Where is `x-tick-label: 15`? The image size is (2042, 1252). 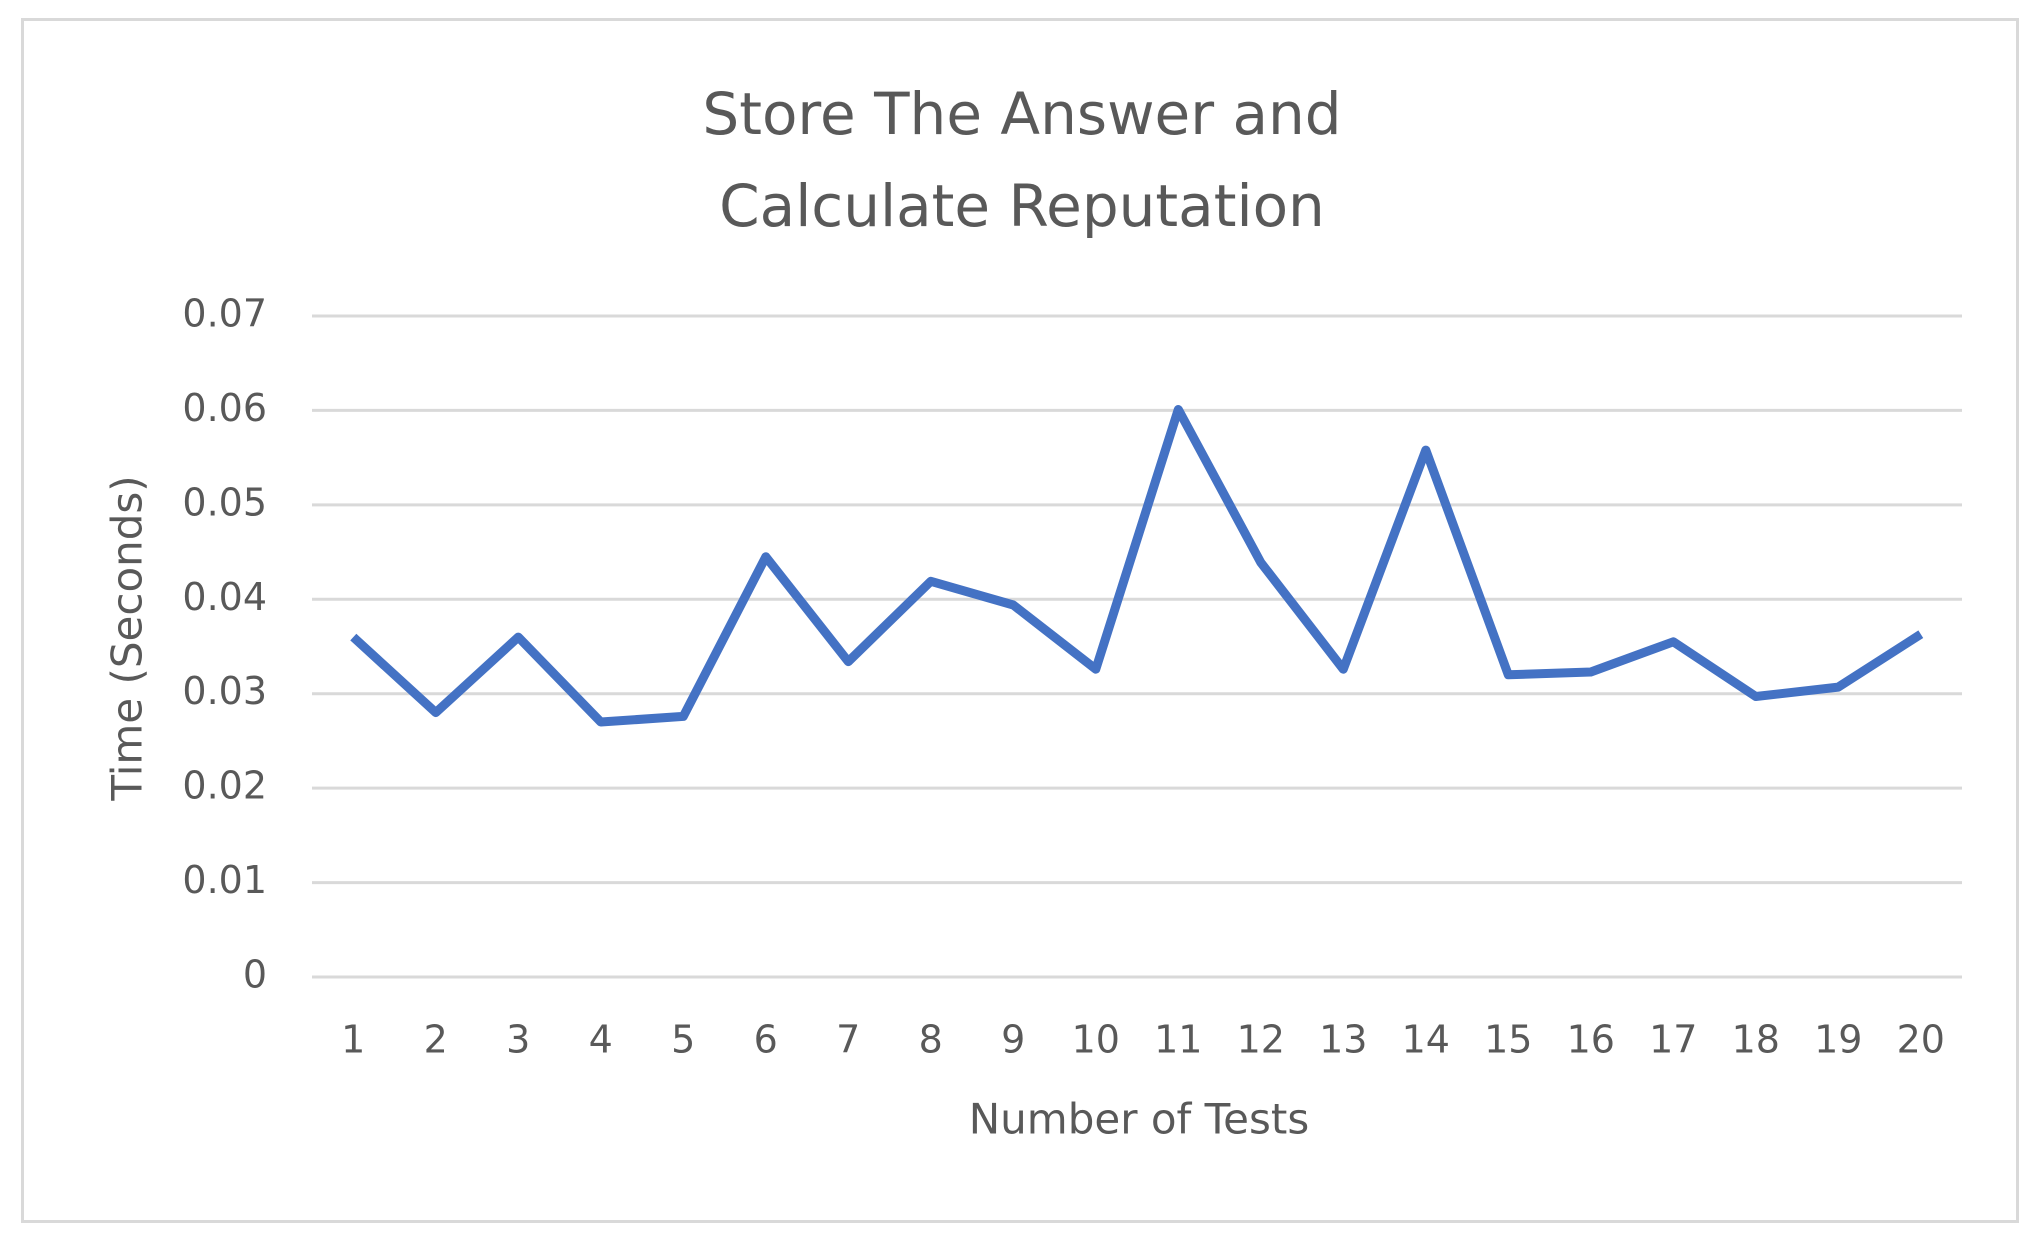
x-tick-label: 15 is located at coordinates (1508, 1040).